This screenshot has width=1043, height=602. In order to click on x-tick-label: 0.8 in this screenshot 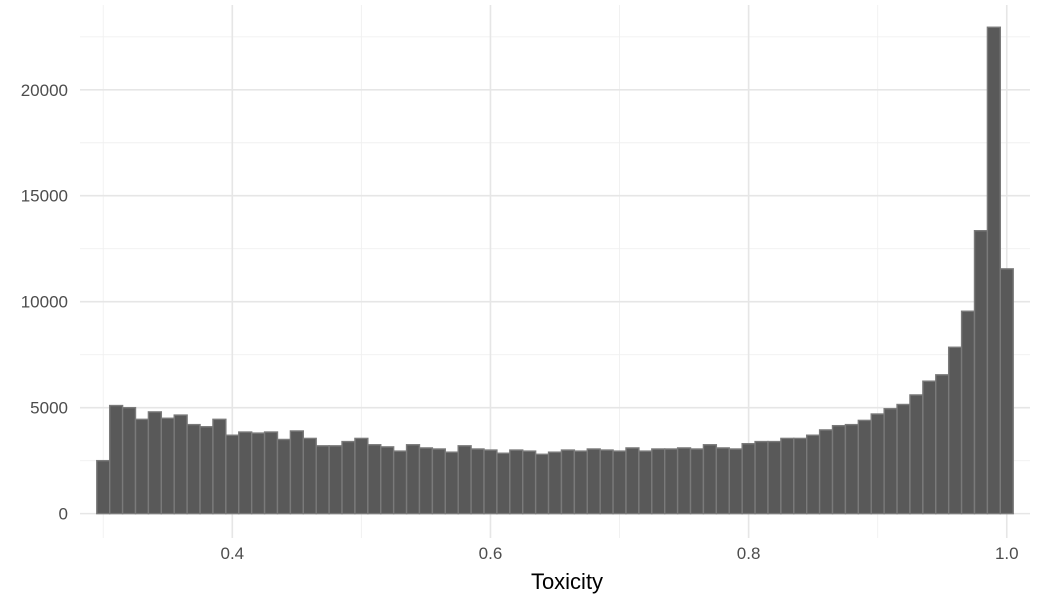, I will do `click(749, 553)`.